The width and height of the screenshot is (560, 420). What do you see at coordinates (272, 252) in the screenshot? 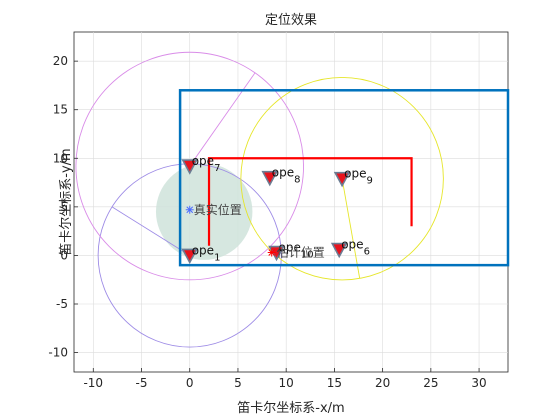
I see `estimated-position-marker-d2` at bounding box center [272, 252].